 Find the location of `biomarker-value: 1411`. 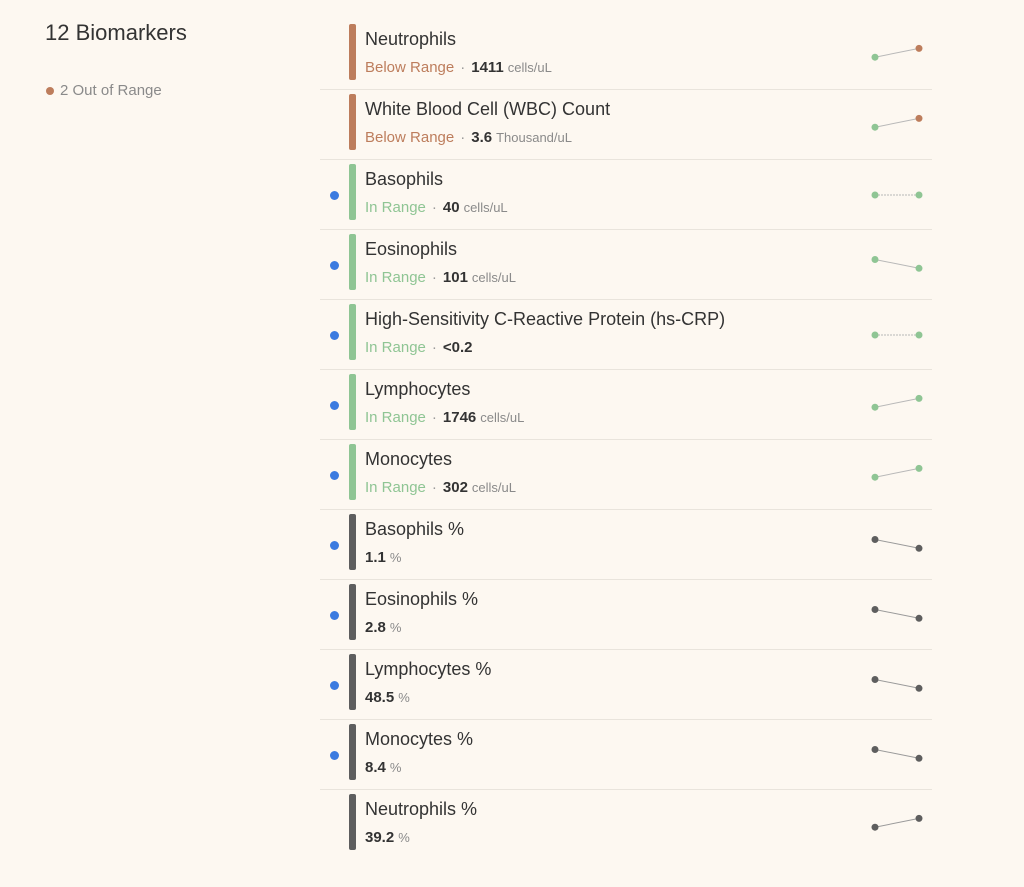

biomarker-value: 1411 is located at coordinates (487, 67).